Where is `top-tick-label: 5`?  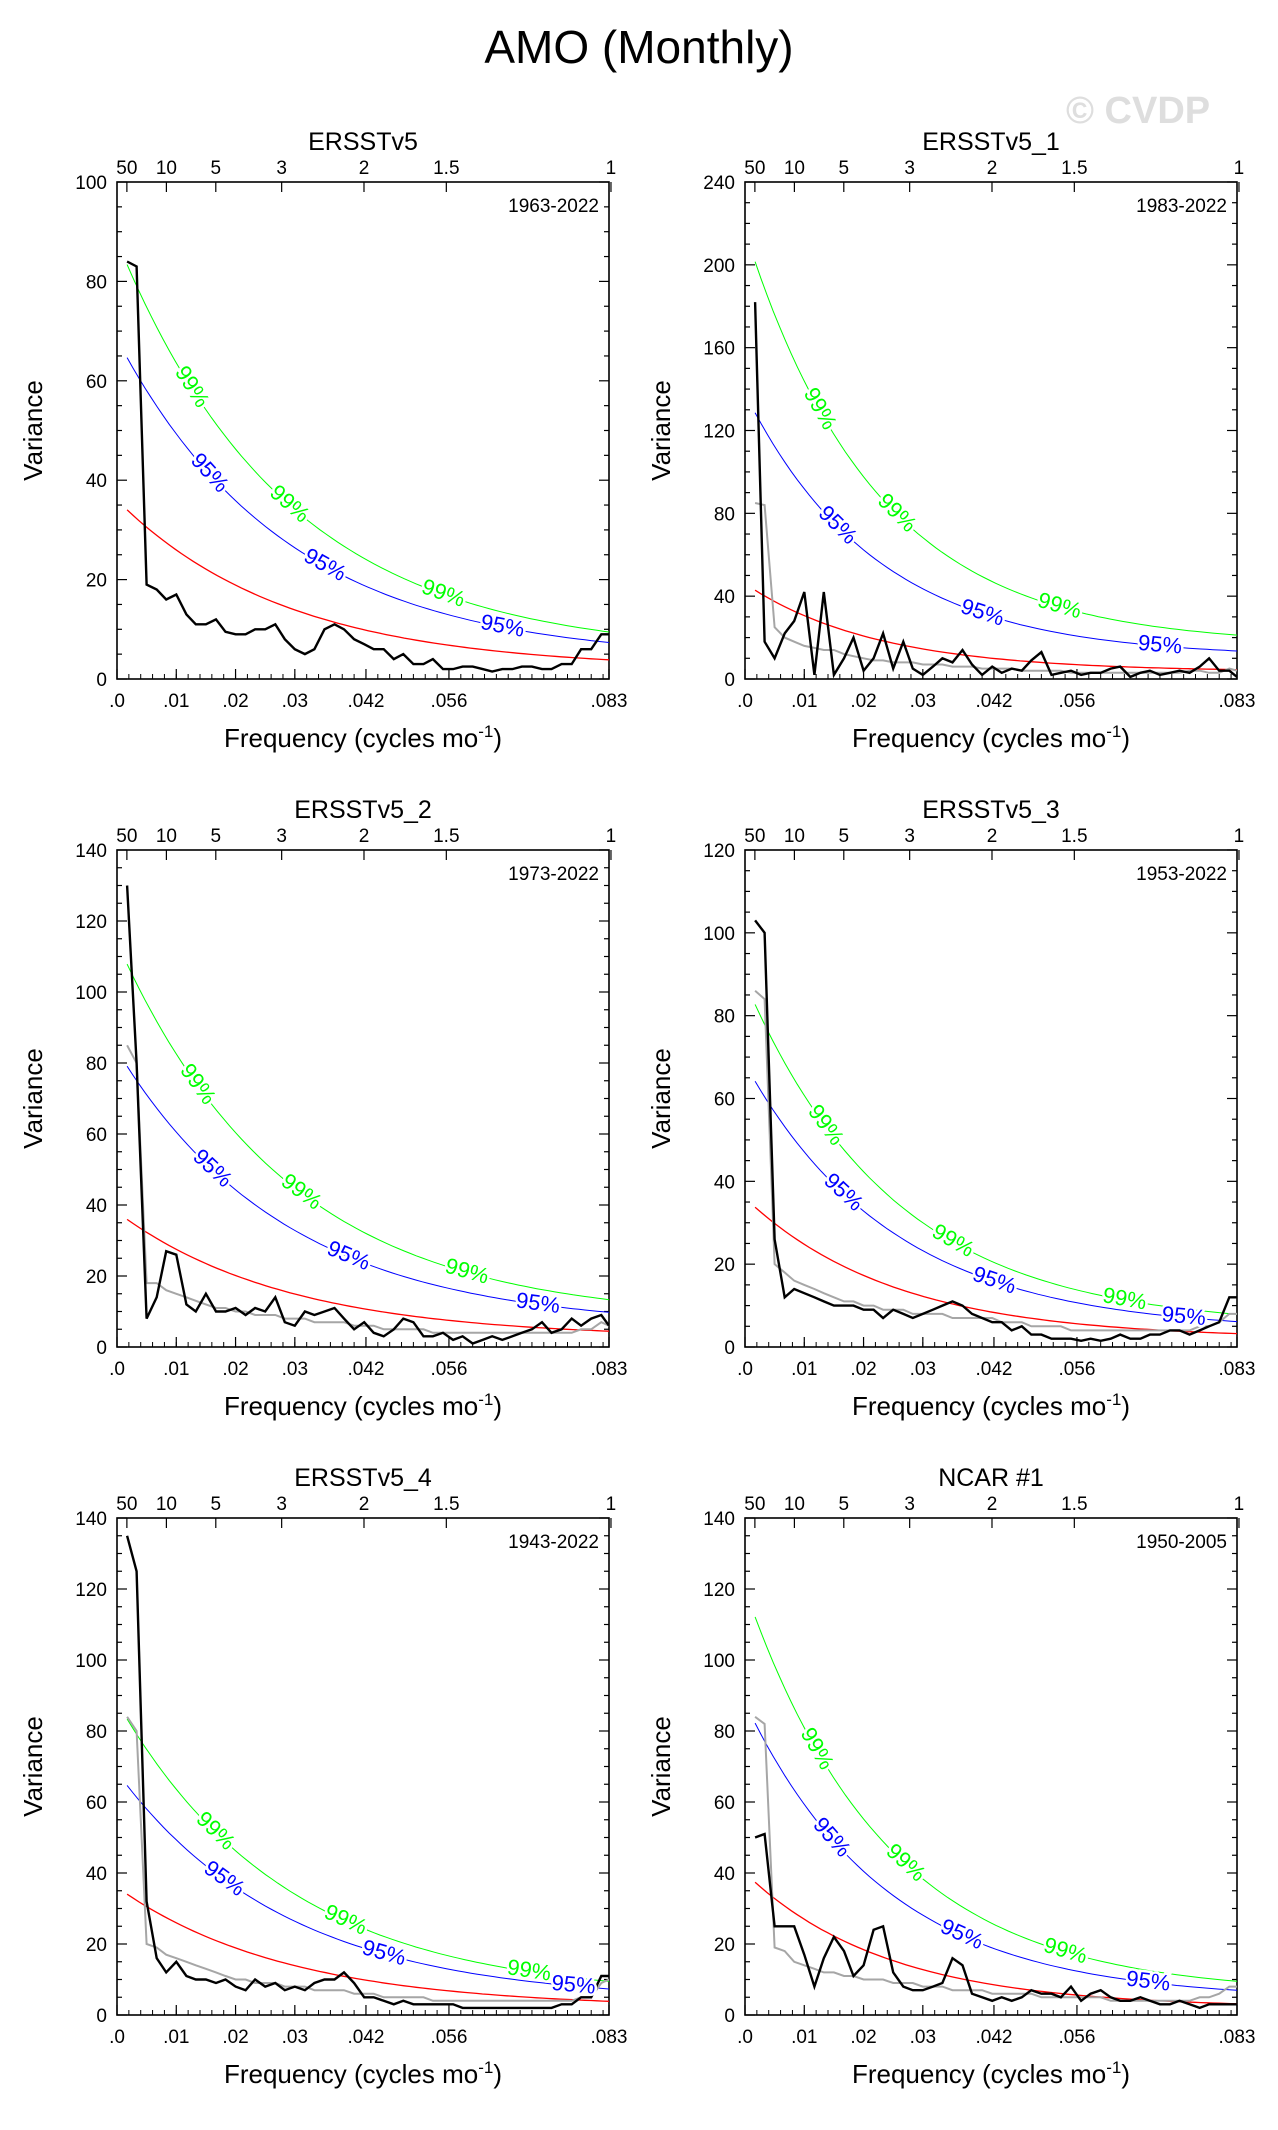
top-tick-label: 5 is located at coordinates (844, 168).